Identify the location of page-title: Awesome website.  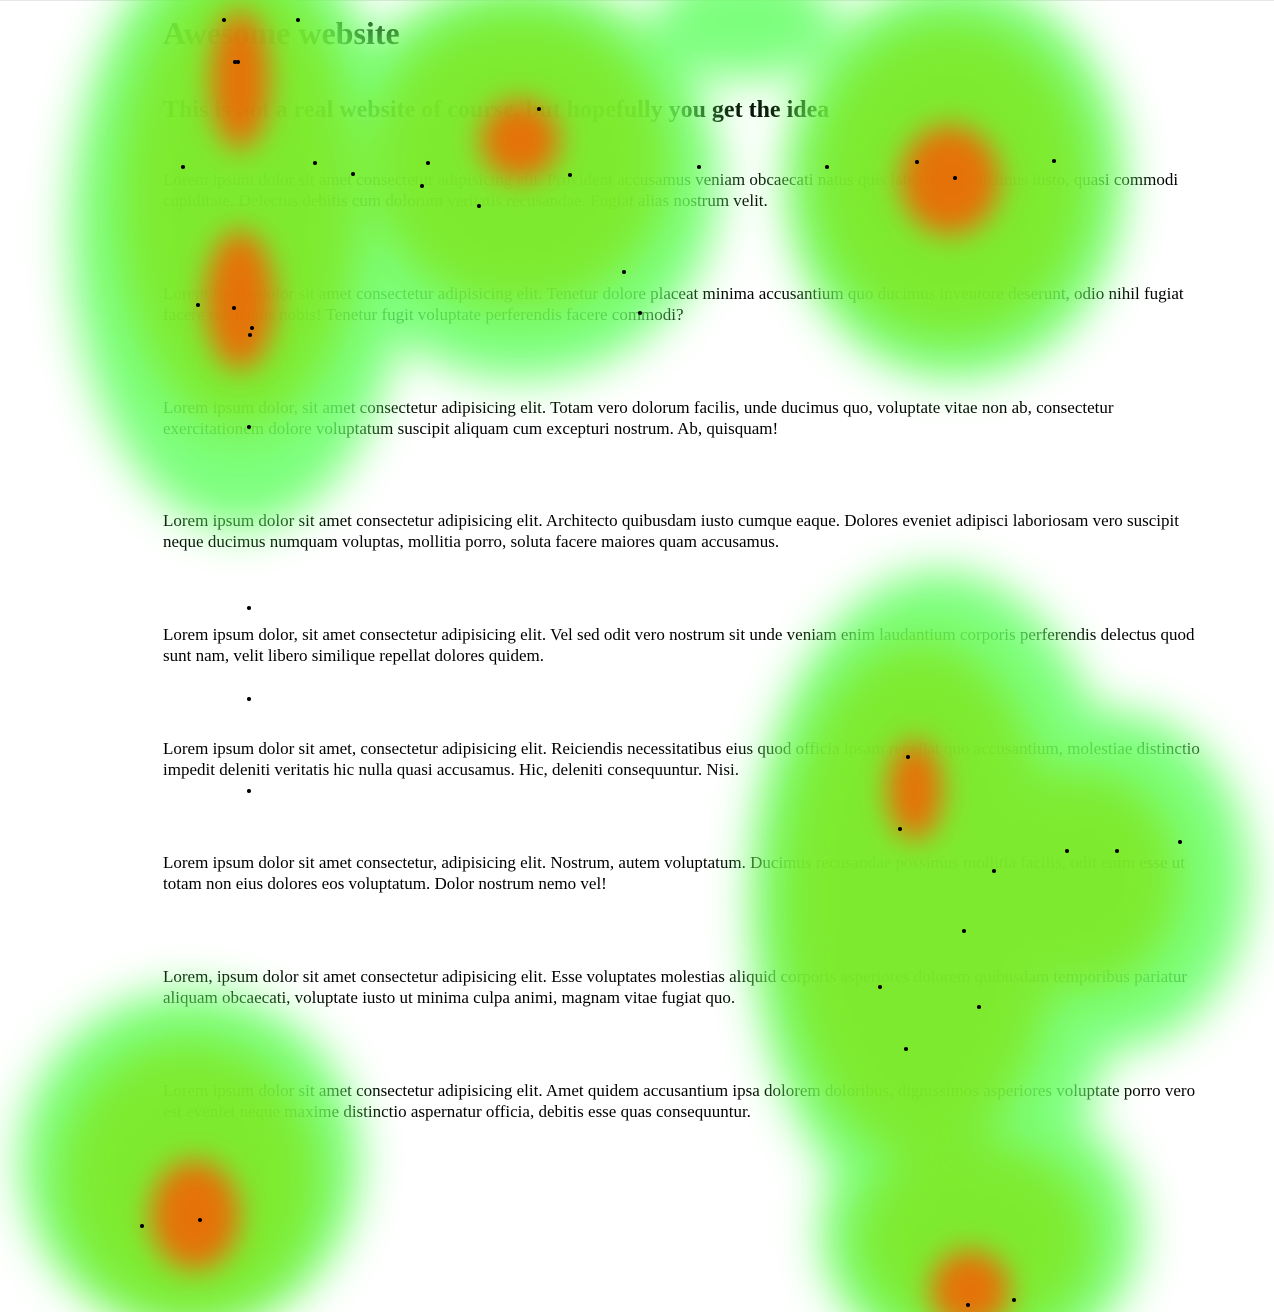
(281, 33).